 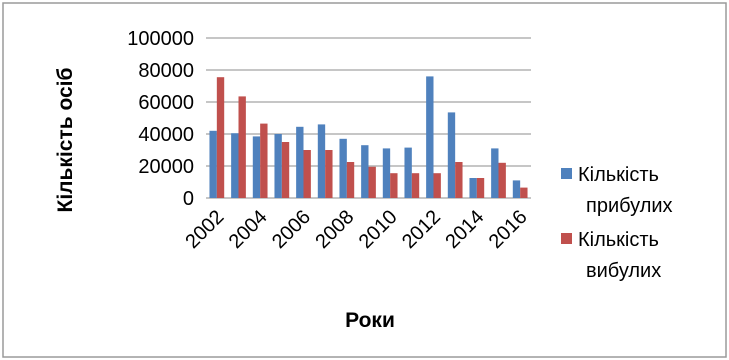 I want to click on legend-item-series-1: Кількість прибулих, so click(x=617, y=190).